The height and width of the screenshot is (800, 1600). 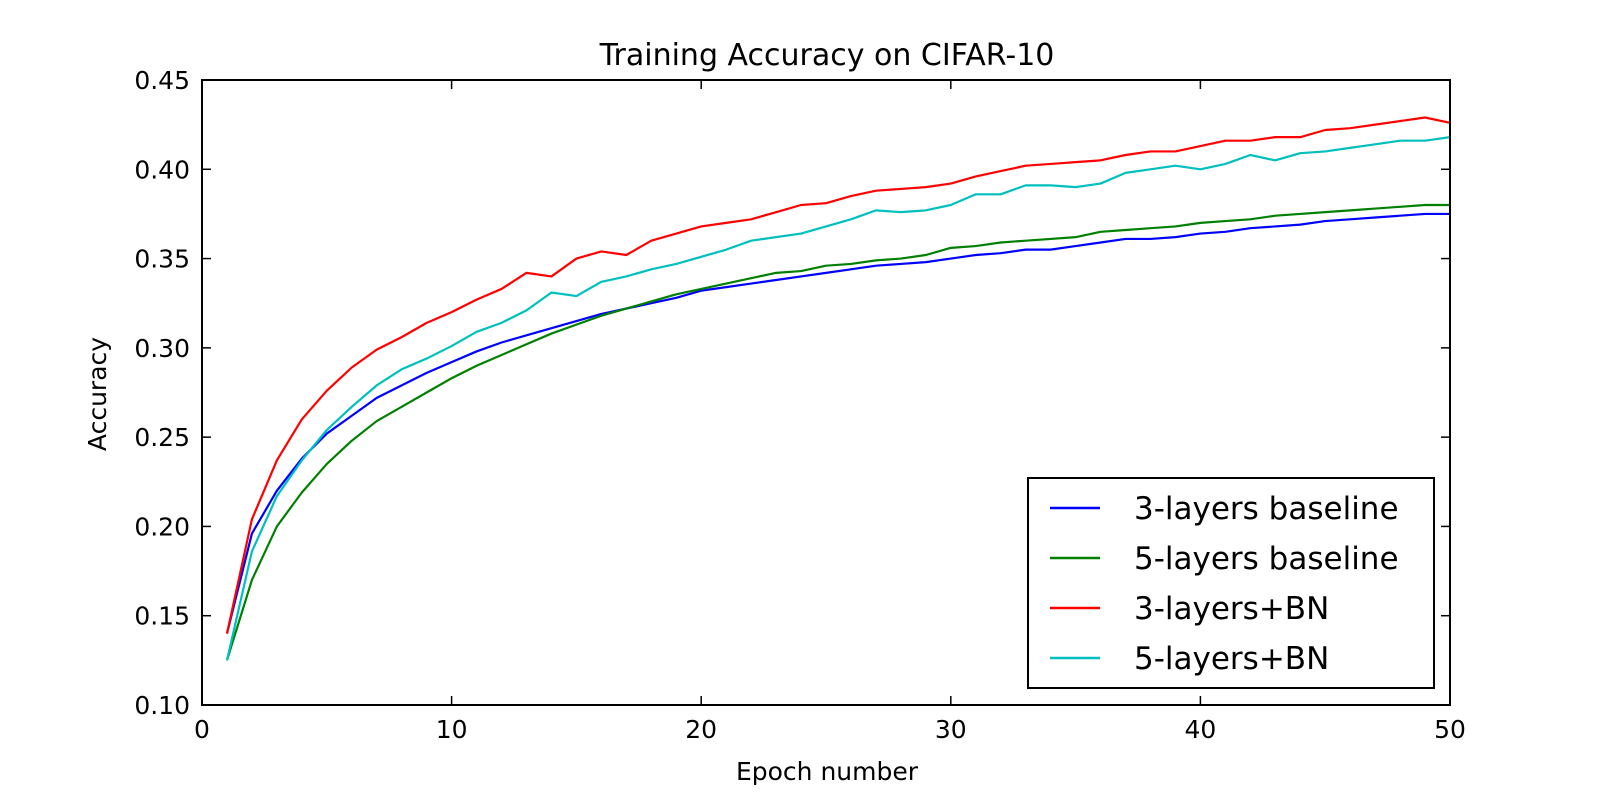 What do you see at coordinates (1450, 729) in the screenshot?
I see `x-tick-label: 50` at bounding box center [1450, 729].